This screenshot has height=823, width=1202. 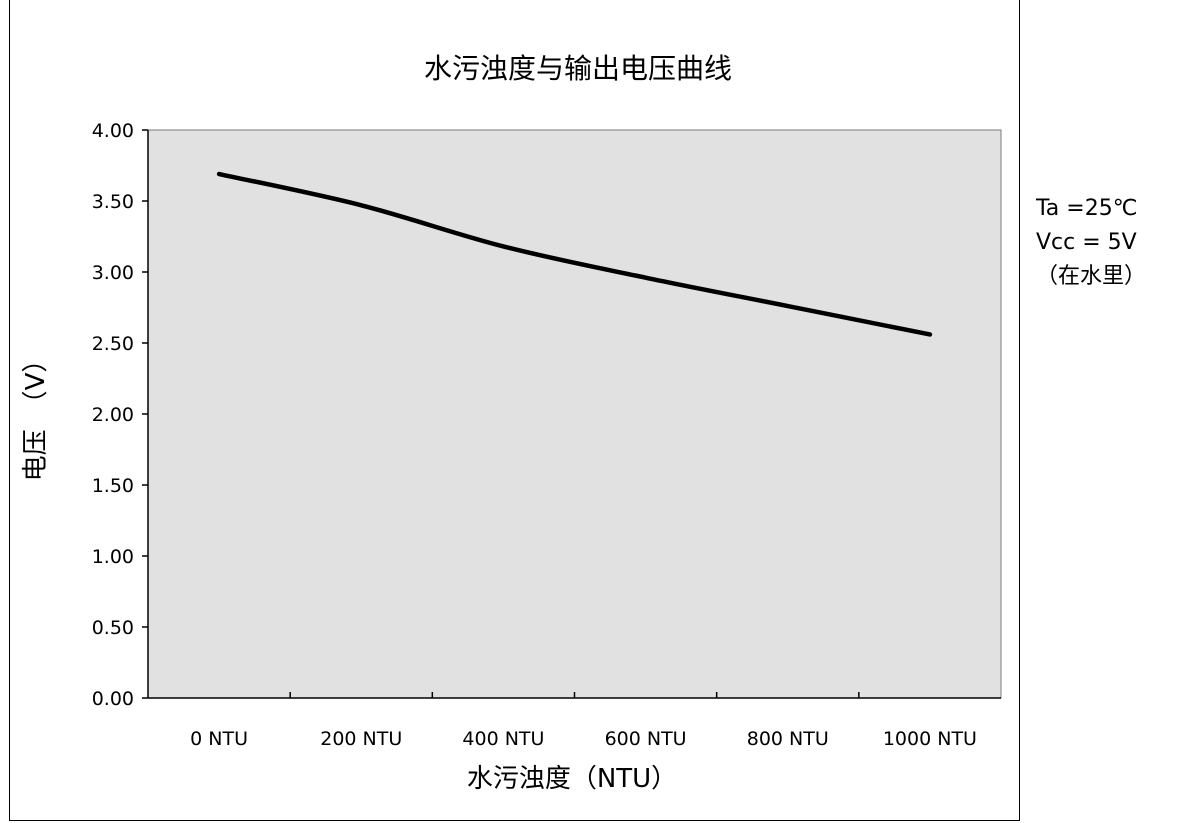 I want to click on x-tick-label: 0 NTU, so click(x=219, y=739).